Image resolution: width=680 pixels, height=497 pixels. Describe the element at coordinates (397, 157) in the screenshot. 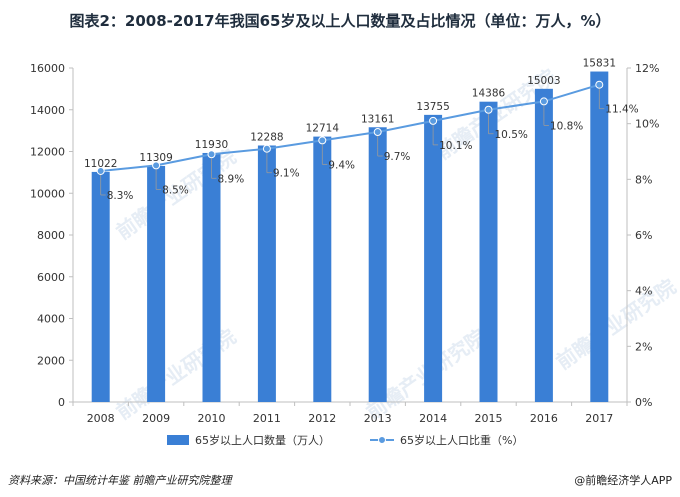

I see `pct-value-label: 9.7%` at that location.